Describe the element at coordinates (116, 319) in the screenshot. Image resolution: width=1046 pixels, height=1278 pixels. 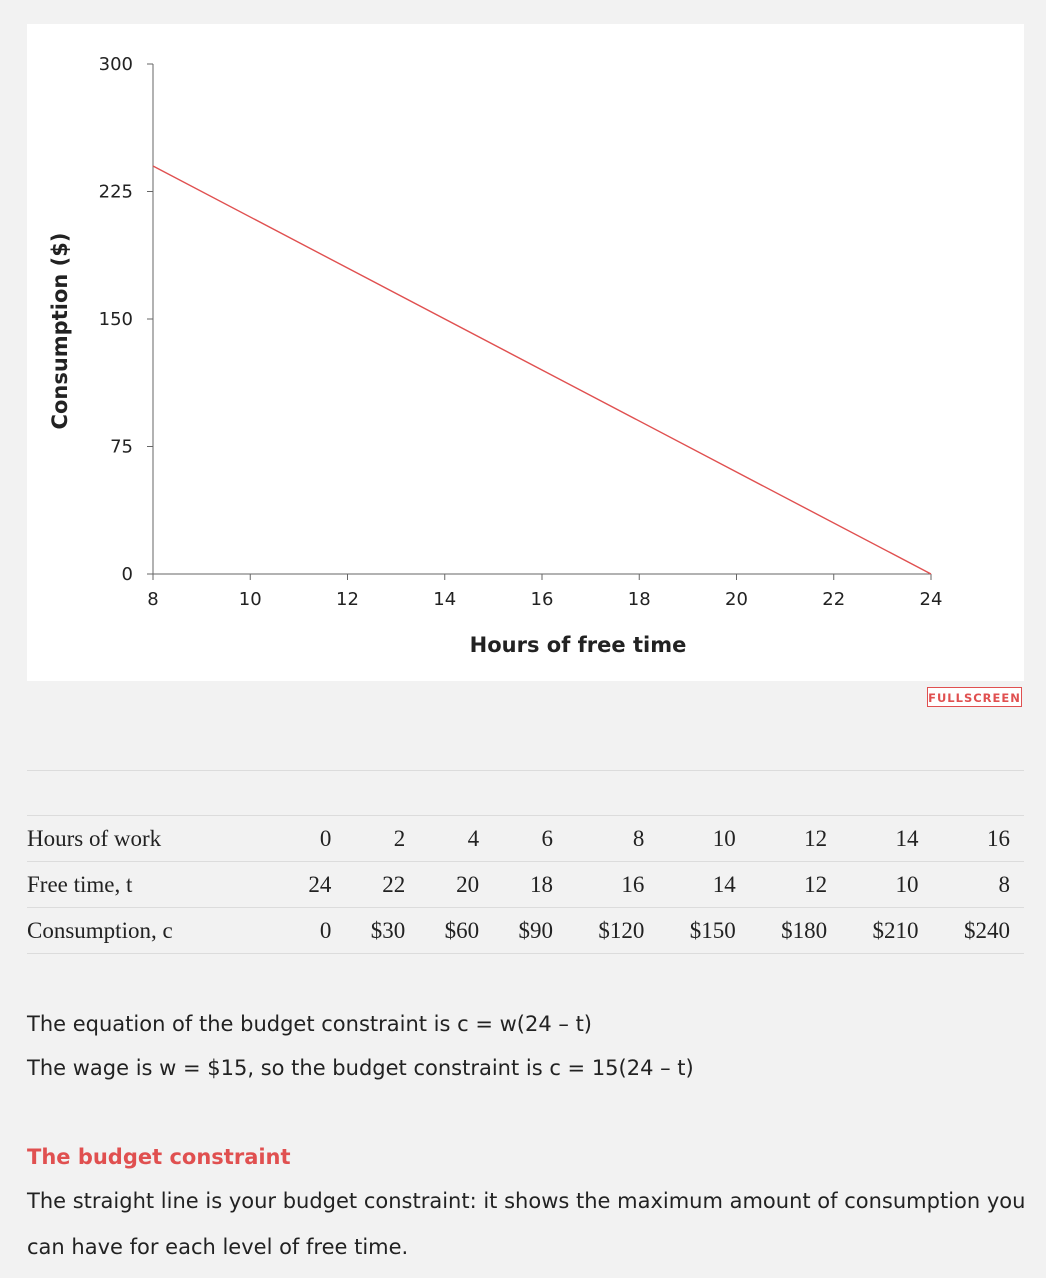
I see `y-tick-label-2: 150` at that location.